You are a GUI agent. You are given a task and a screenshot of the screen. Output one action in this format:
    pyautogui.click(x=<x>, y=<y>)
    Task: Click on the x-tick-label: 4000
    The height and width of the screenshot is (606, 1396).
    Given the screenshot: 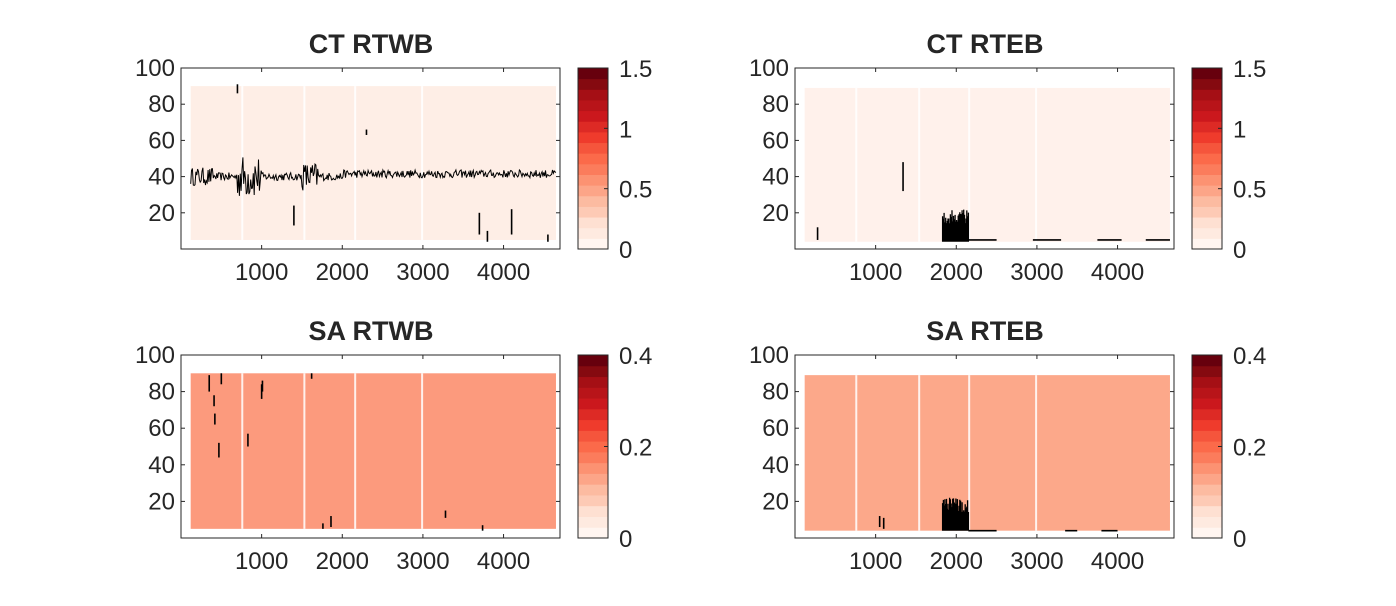 What is the action you would take?
    pyautogui.click(x=503, y=561)
    